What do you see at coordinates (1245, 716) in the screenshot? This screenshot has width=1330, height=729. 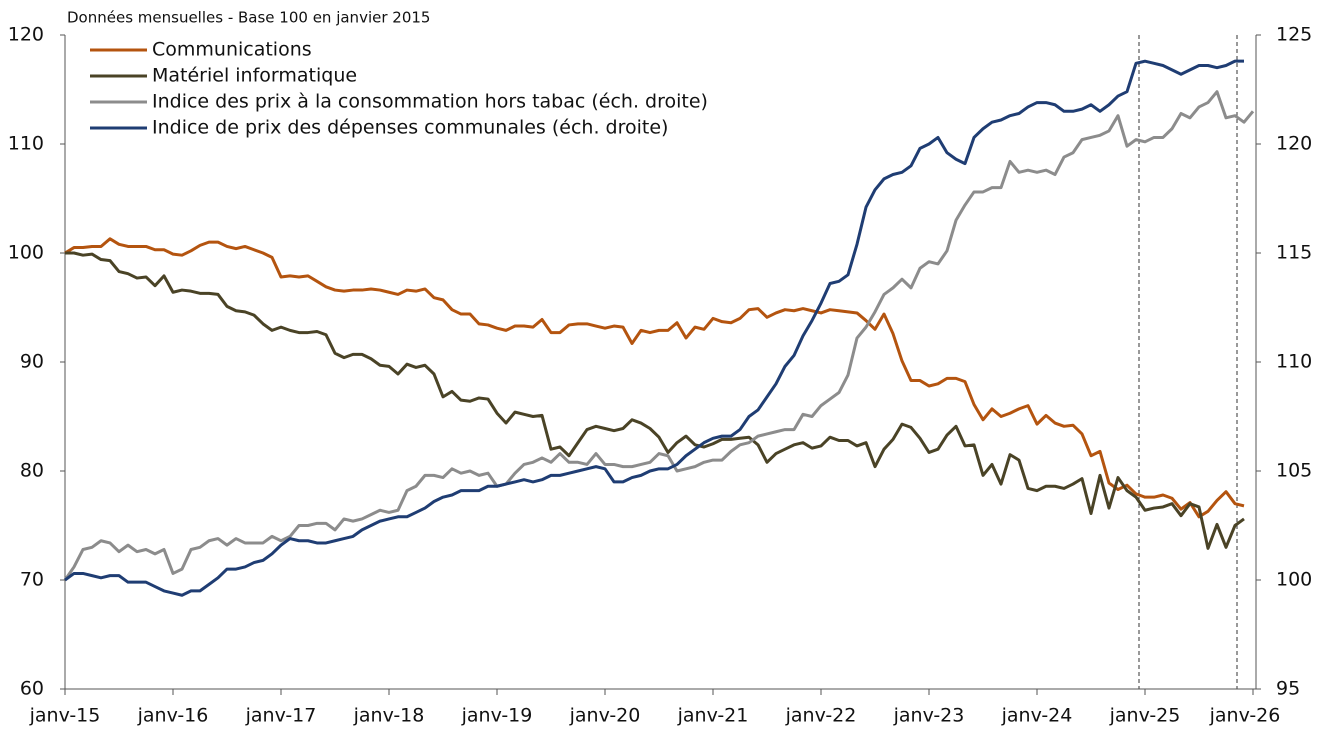 I see `x-tick-label: janv-26` at bounding box center [1245, 716].